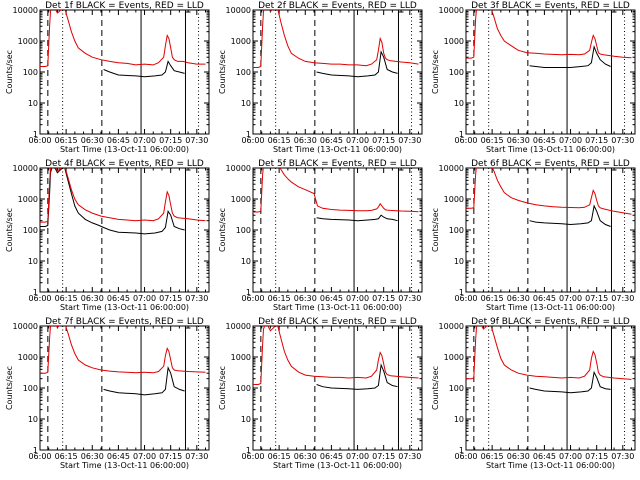 The width and height of the screenshot is (640, 480). What do you see at coordinates (550, 6) in the screenshot?
I see `panel-title: Det 3f BLACK = Events, RED = LLD` at bounding box center [550, 6].